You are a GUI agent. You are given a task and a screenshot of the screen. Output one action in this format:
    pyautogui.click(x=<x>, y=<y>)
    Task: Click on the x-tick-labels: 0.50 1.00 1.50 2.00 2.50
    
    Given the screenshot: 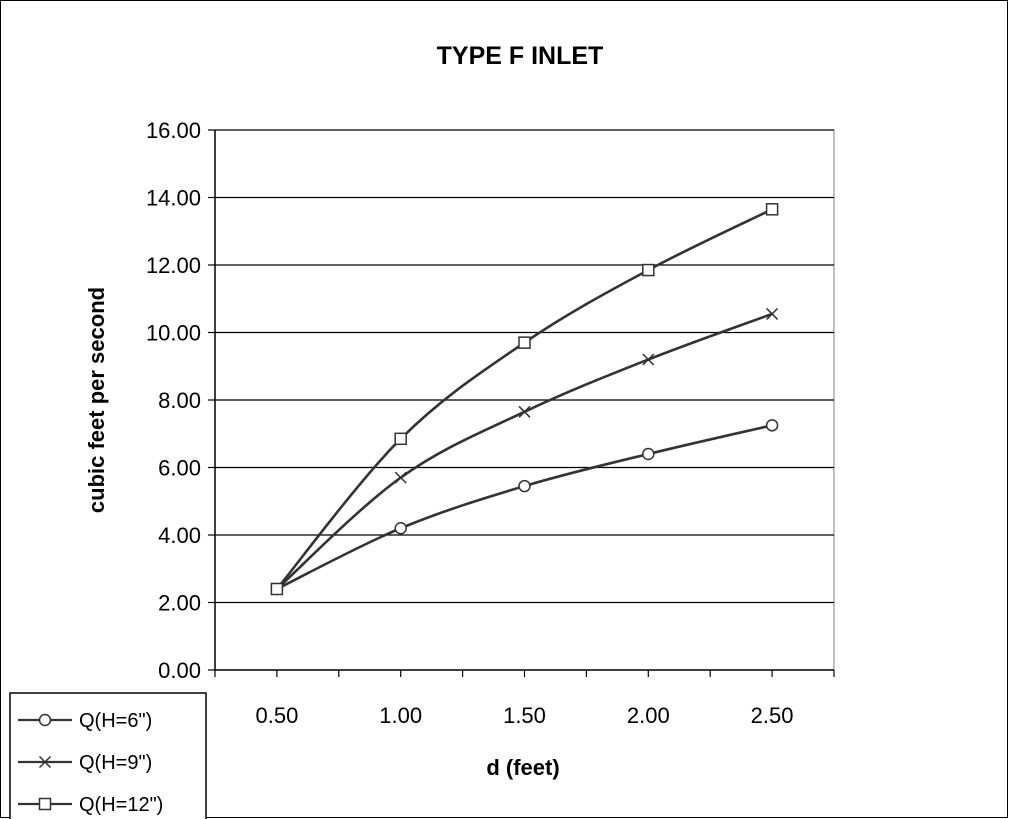 What is the action you would take?
    pyautogui.click(x=524, y=715)
    